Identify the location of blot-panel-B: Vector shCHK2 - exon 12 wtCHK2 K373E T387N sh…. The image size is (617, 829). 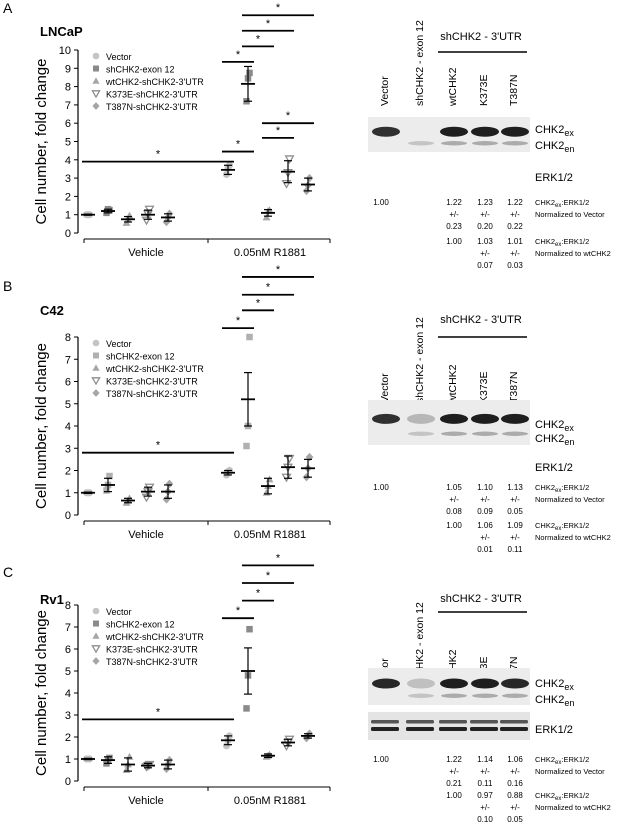
(489, 434).